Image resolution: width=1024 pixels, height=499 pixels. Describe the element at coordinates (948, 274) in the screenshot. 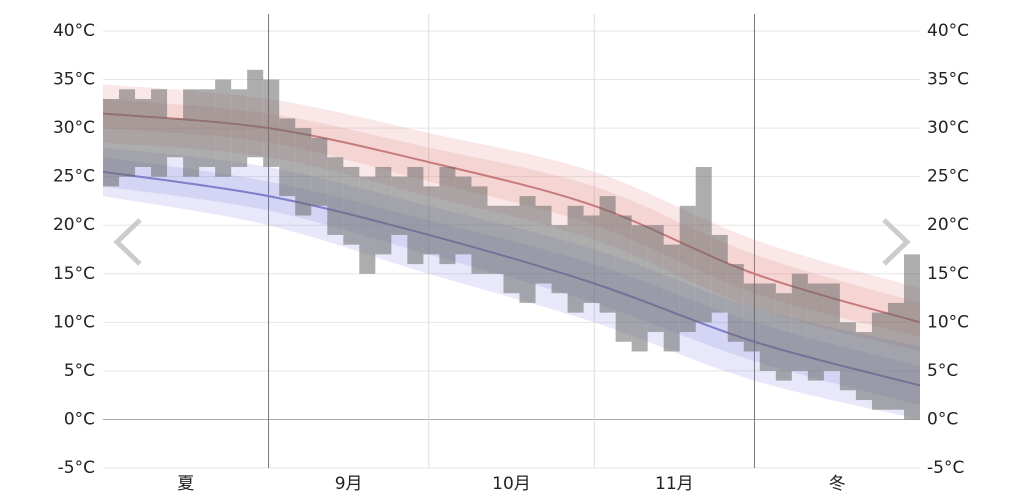

I see `y2-tick-label: 15°C` at that location.